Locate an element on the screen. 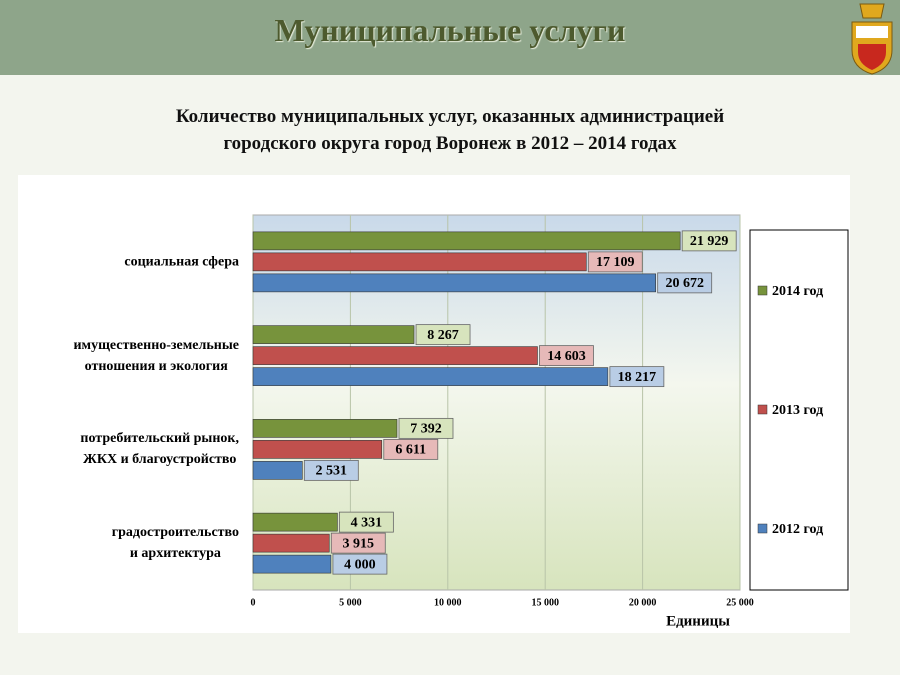  value-label: 6 611 is located at coordinates (410, 450).